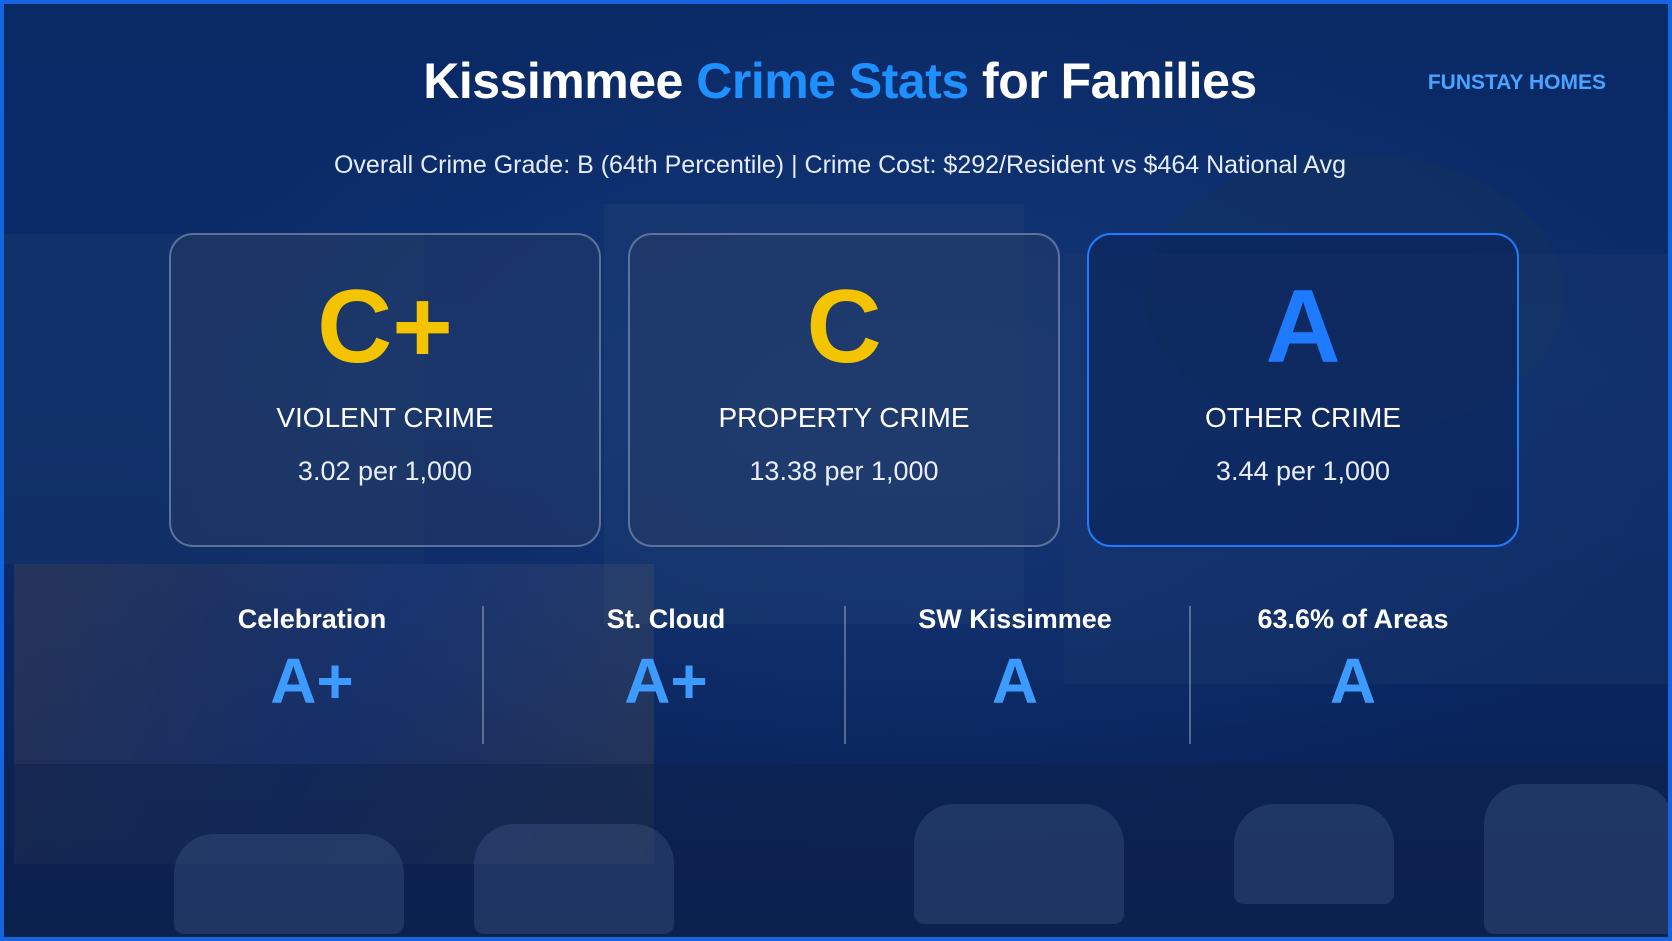  I want to click on area-sw-kissimmee: SW Kissimmee A, so click(1015, 658).